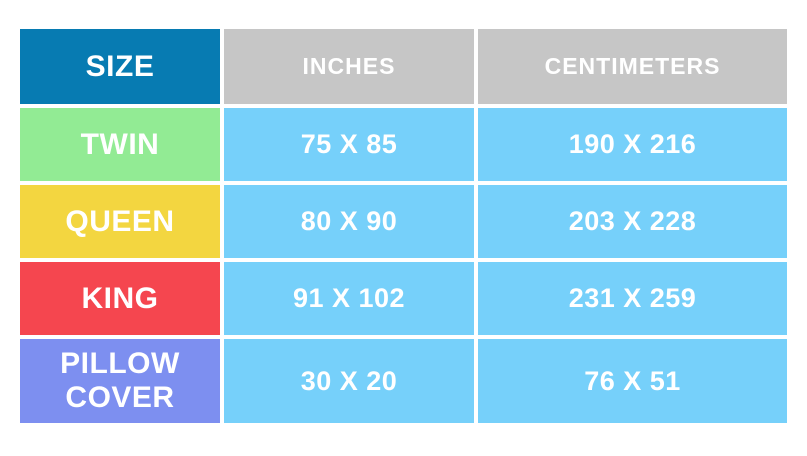 This screenshot has height=456, width=807. What do you see at coordinates (632, 221) in the screenshot?
I see `data-cell-queen-centimeters: 203 X 228` at bounding box center [632, 221].